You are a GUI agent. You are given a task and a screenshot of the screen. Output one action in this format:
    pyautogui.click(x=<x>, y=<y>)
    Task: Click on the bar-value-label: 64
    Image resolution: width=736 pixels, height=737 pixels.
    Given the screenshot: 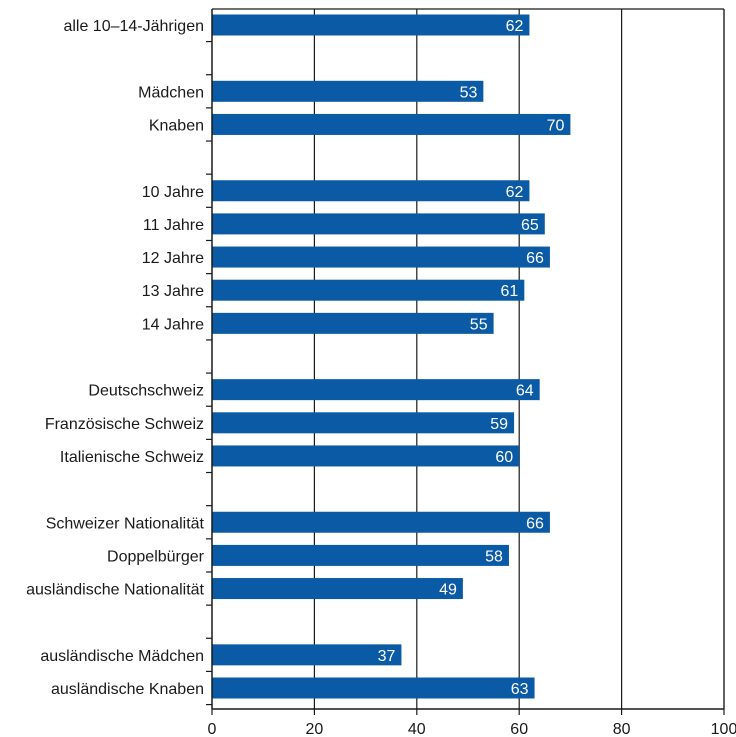 What is the action you would take?
    pyautogui.click(x=525, y=391)
    